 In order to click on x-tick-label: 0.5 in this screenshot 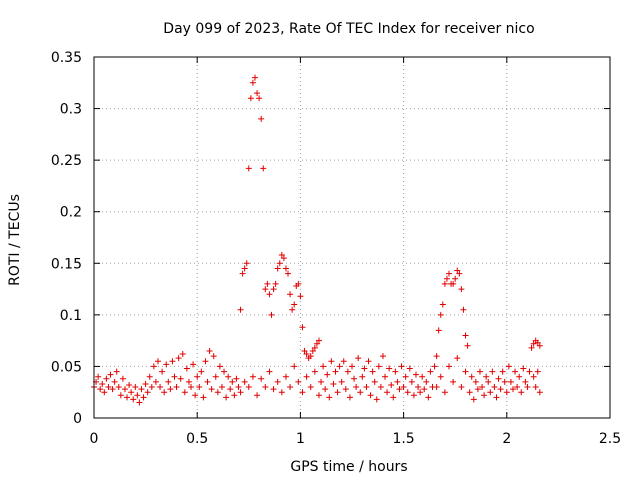, I will do `click(197, 439)`.